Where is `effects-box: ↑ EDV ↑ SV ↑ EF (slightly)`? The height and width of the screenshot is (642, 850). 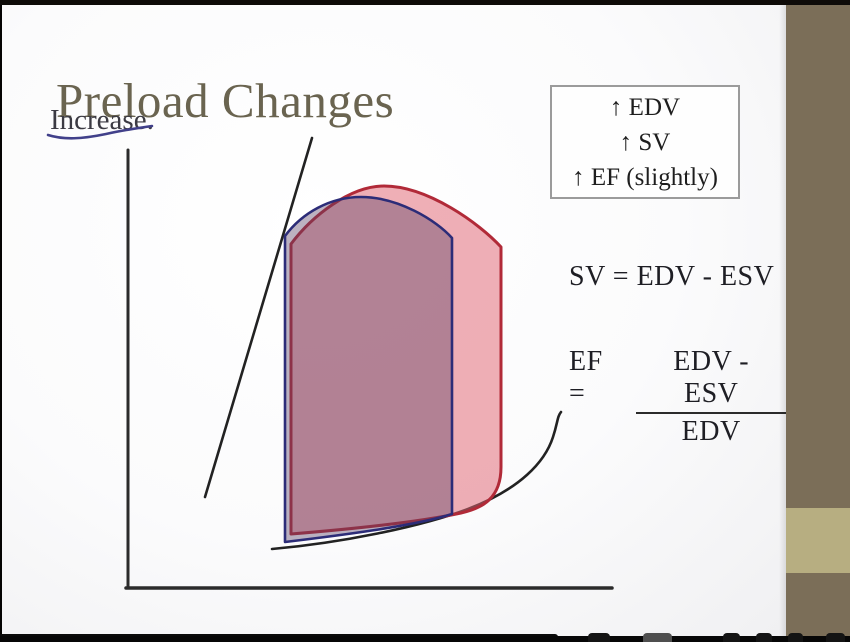 effects-box: ↑ EDV ↑ SV ↑ EF (slightly) is located at coordinates (645, 142).